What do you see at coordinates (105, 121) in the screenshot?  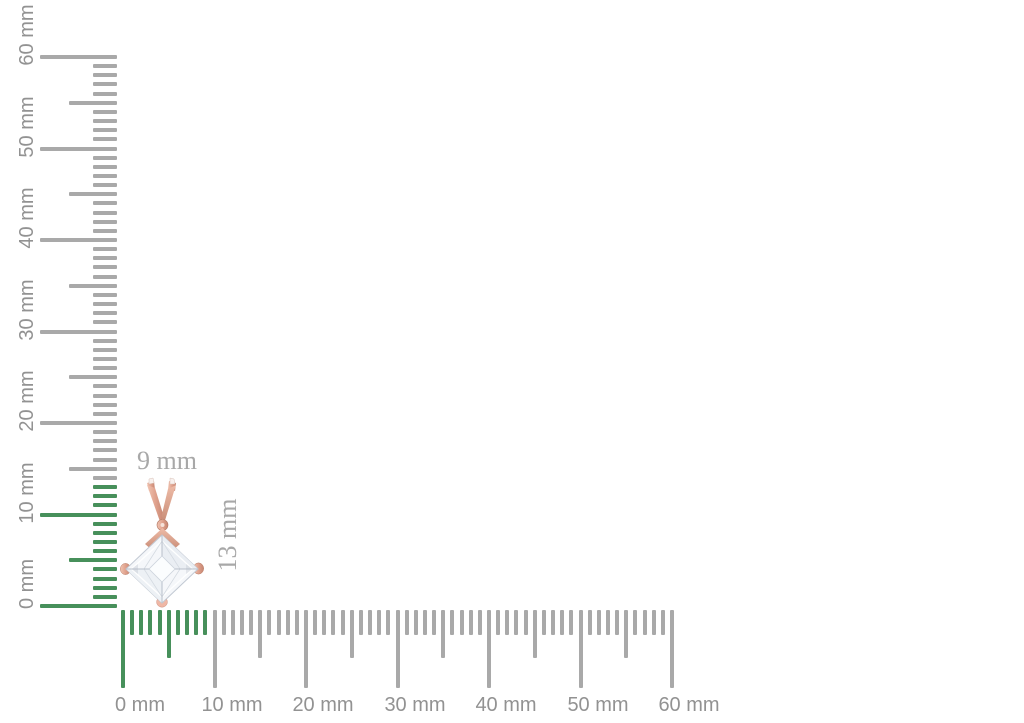 I see `v-ruler-tick-53mm` at bounding box center [105, 121].